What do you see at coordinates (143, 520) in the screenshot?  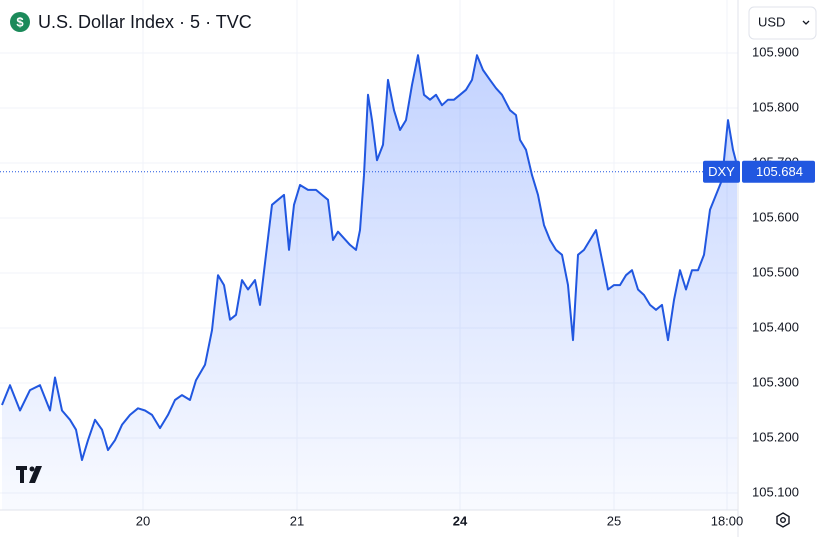 I see `x-tick-label: 20` at bounding box center [143, 520].